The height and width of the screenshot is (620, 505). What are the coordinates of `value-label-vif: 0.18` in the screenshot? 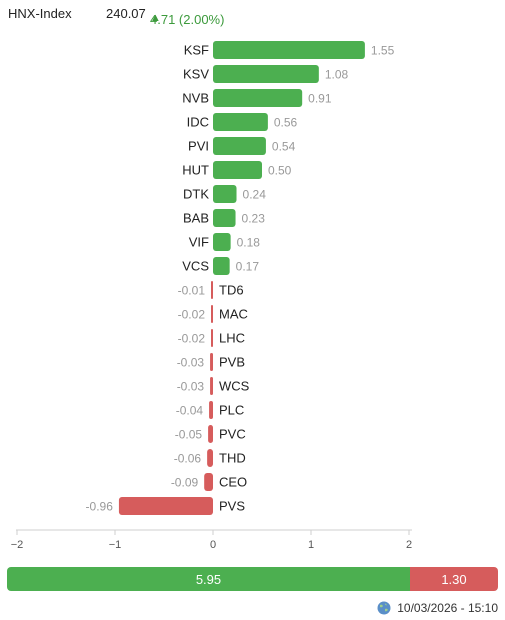 It's located at (249, 243).